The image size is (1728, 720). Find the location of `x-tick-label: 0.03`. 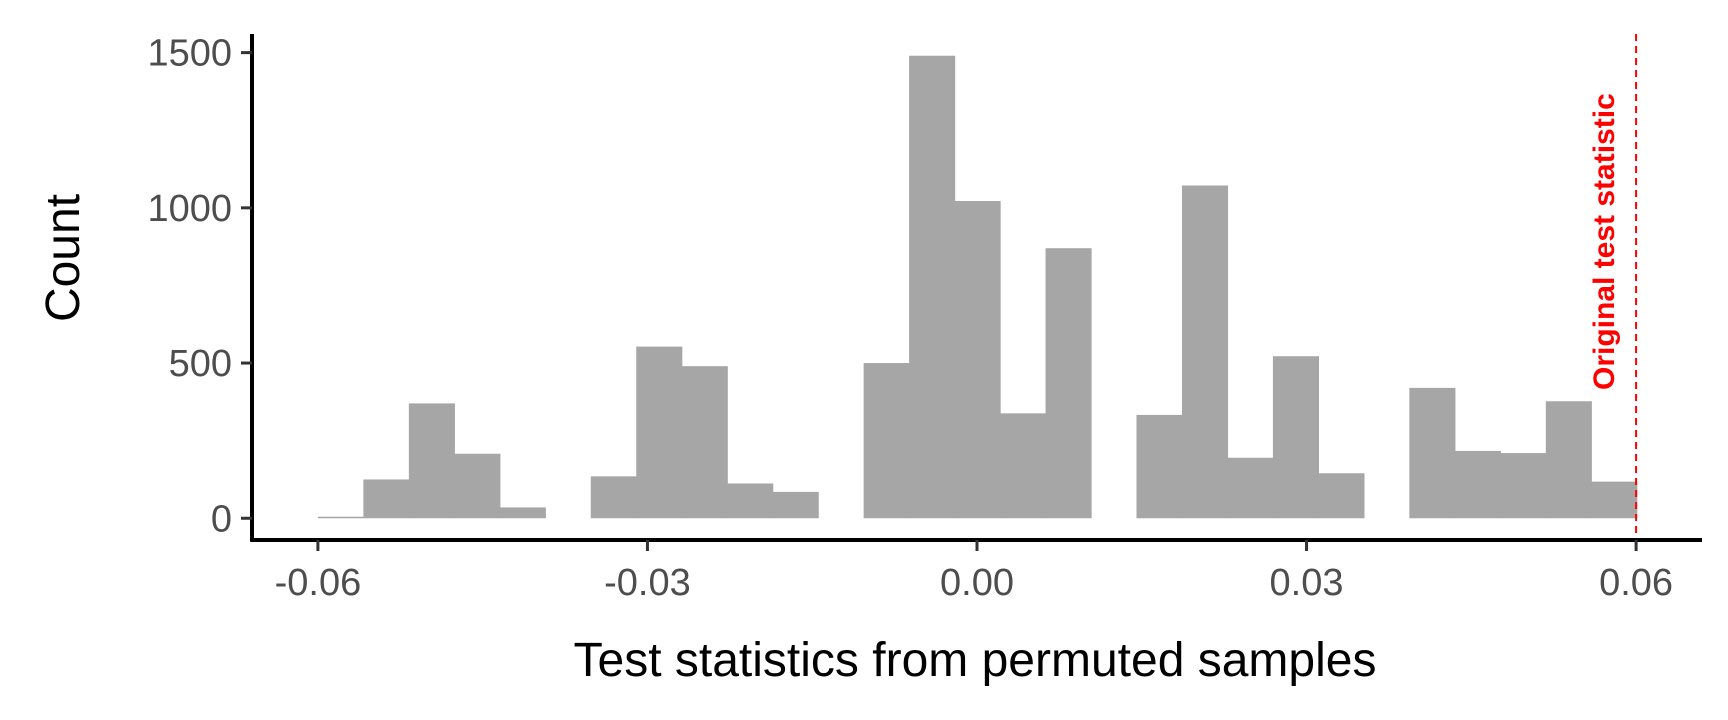

x-tick-label: 0.03 is located at coordinates (1307, 583).